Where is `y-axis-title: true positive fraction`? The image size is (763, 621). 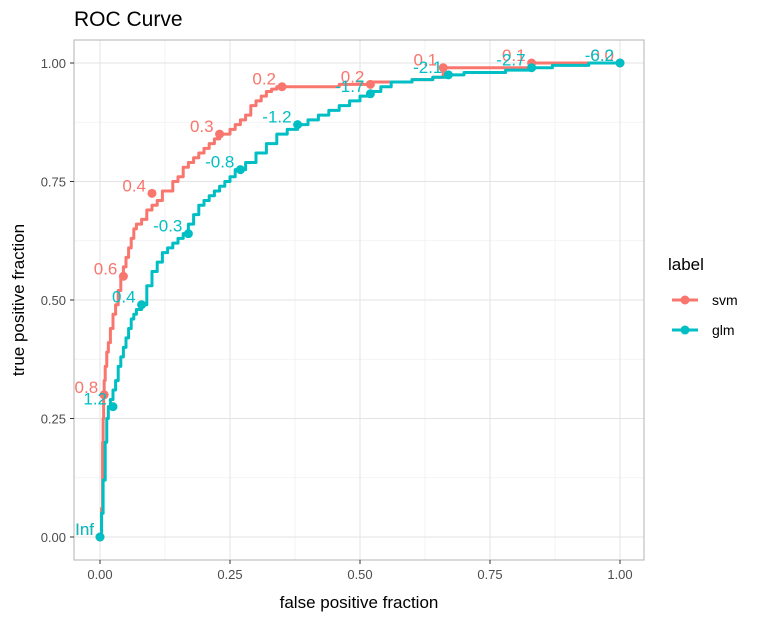 y-axis-title: true positive fraction is located at coordinates (18, 300).